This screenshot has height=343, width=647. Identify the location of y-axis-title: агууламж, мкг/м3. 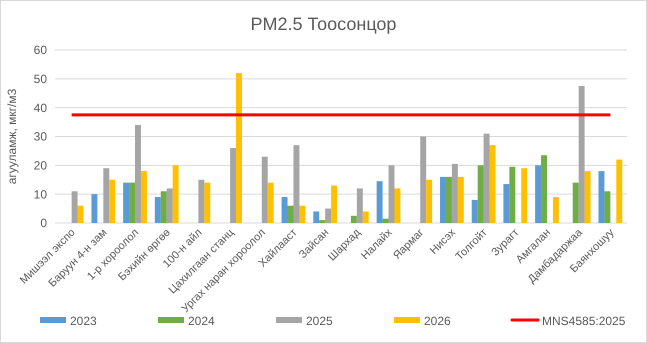
(12, 136).